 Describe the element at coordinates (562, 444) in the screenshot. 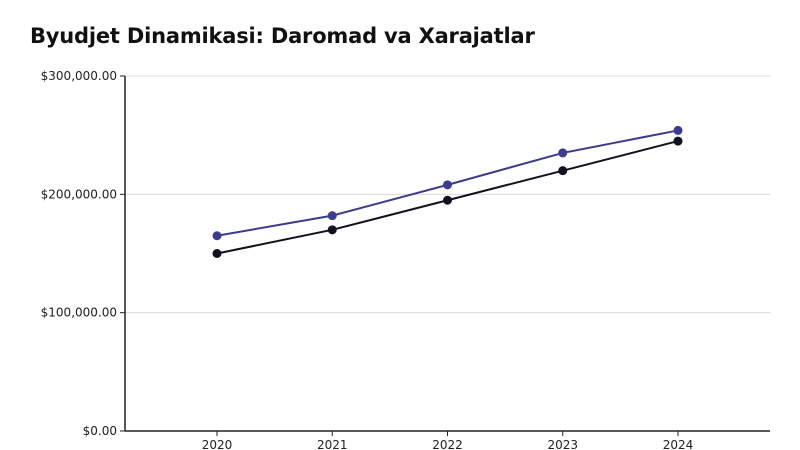

I see `x-tick-label: 2023` at that location.